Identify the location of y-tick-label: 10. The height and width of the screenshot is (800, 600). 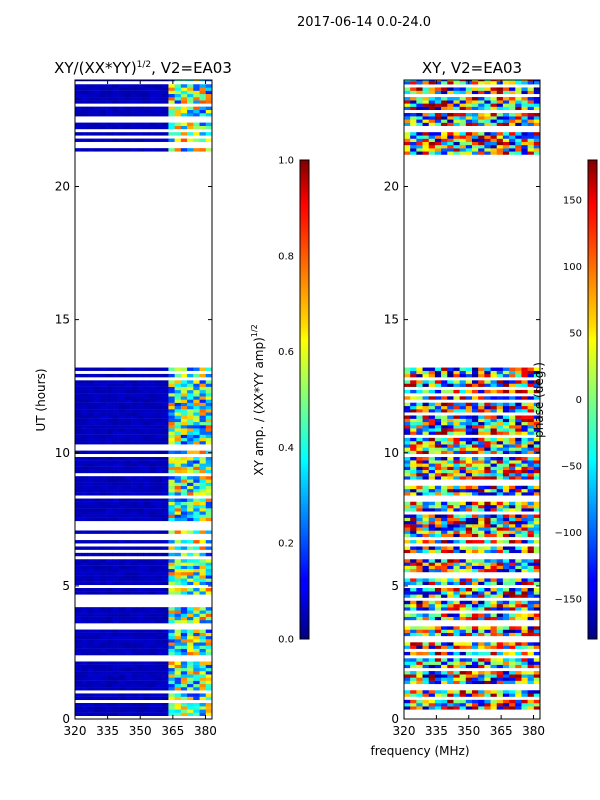
(391, 453).